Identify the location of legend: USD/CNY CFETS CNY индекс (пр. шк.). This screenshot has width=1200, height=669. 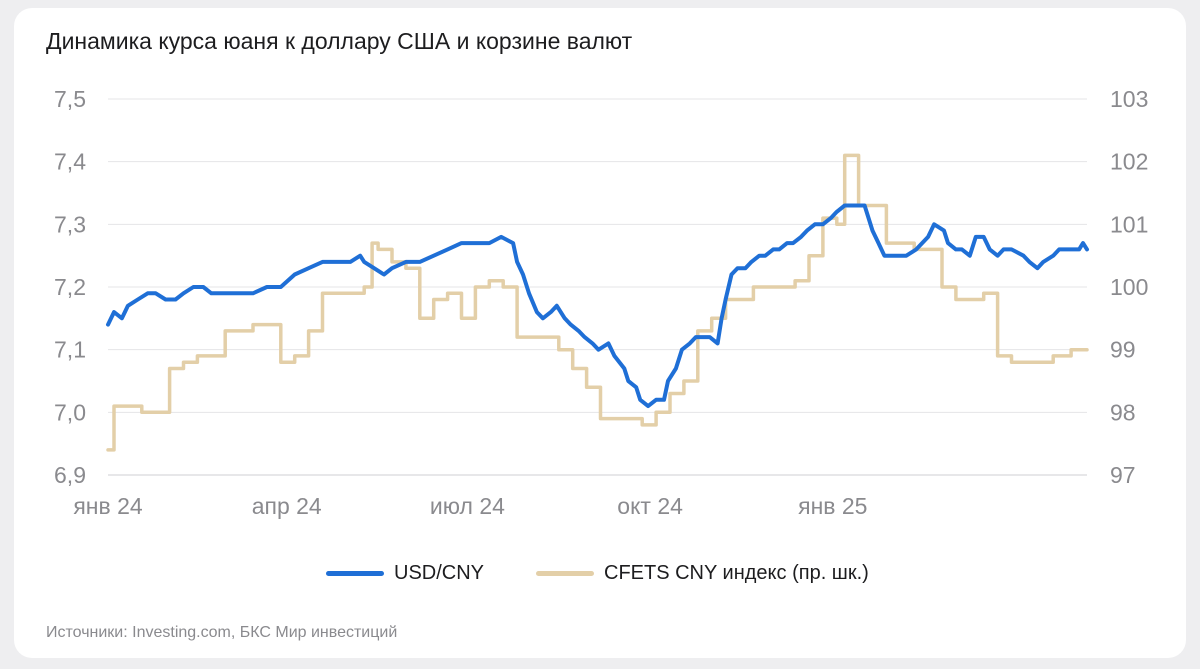
(600, 573).